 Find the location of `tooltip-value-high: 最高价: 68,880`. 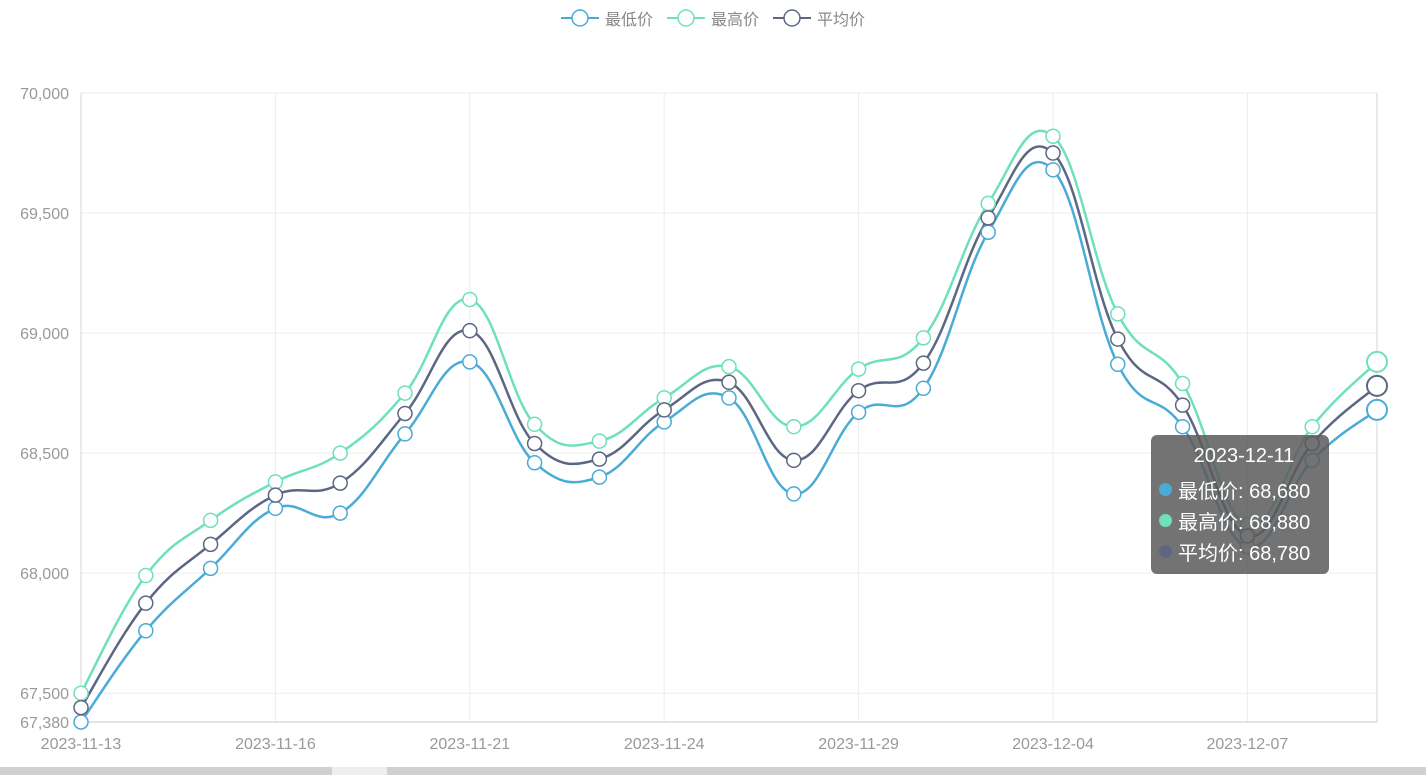

tooltip-value-high: 最高价: 68,880 is located at coordinates (1244, 523).